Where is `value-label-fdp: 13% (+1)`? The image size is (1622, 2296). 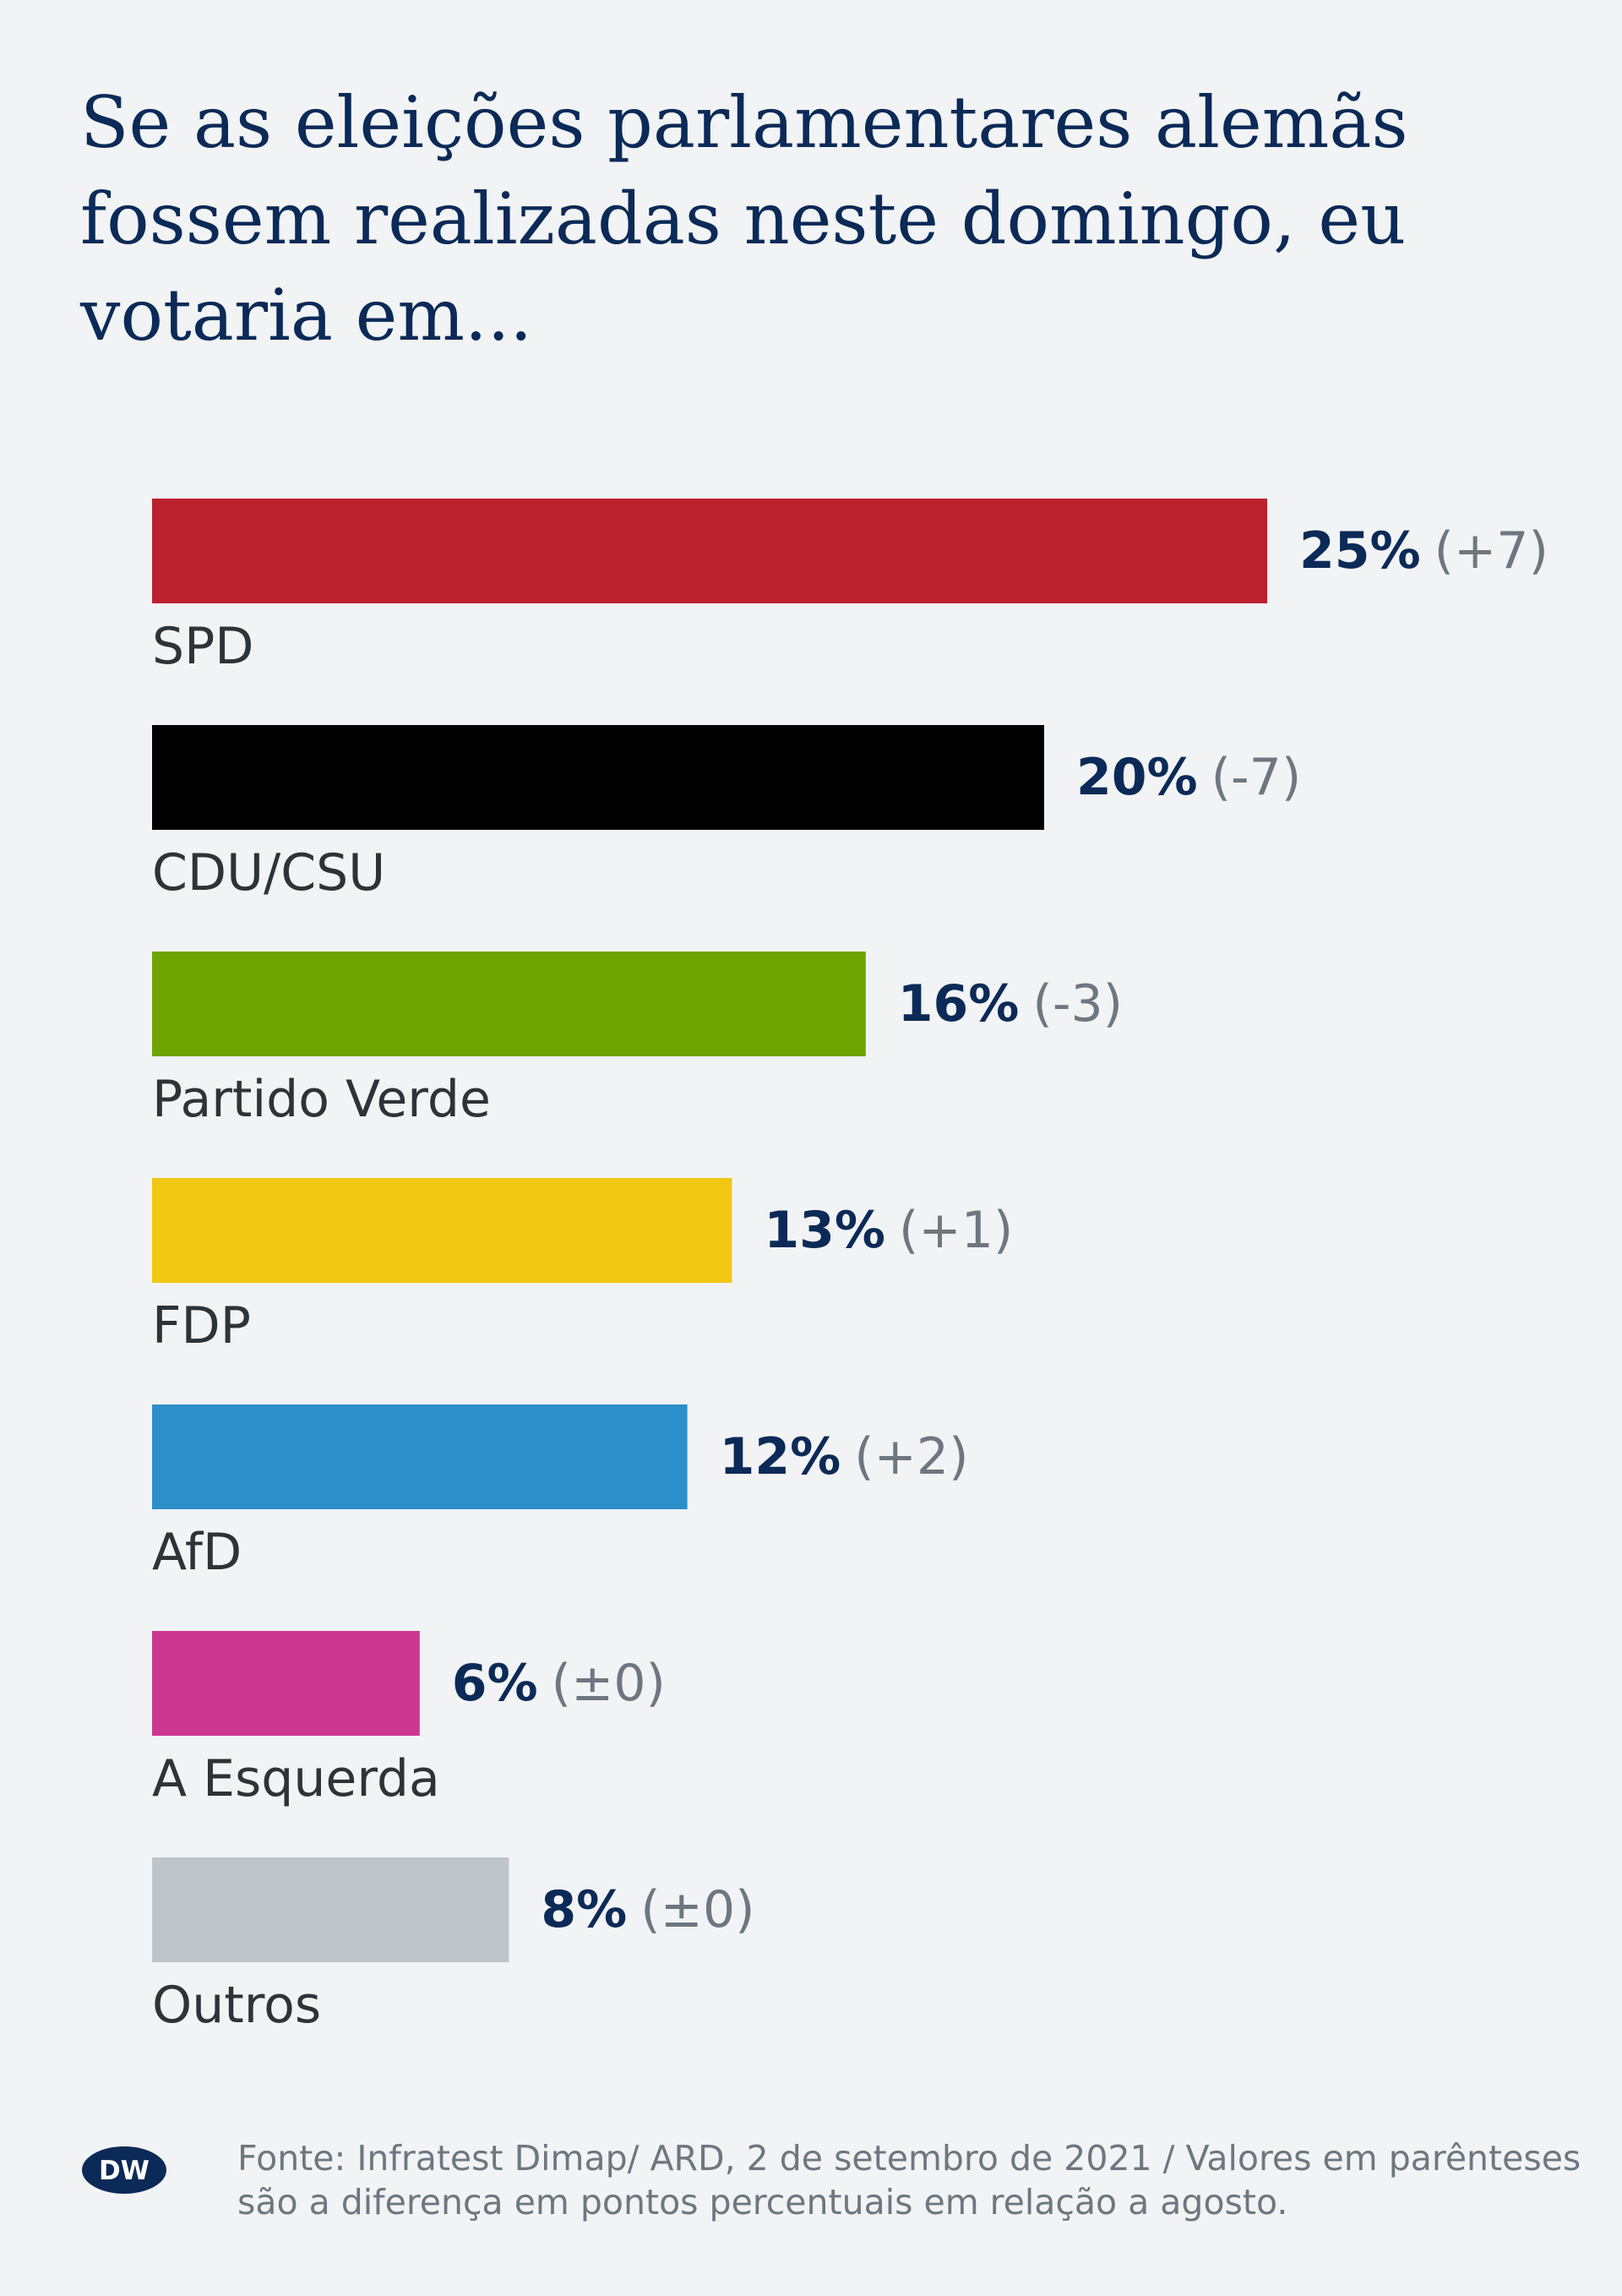 value-label-fdp: 13% (+1) is located at coordinates (888, 1230).